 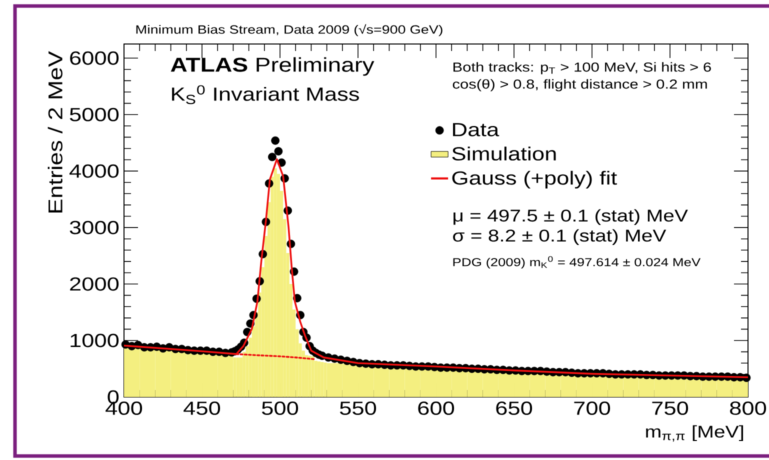 What do you see at coordinates (577, 262) in the screenshot?
I see `annotation: PDG (2009) m$_{K}$$^{0}$ = 497.614 ± 0.024 MeV` at bounding box center [577, 262].